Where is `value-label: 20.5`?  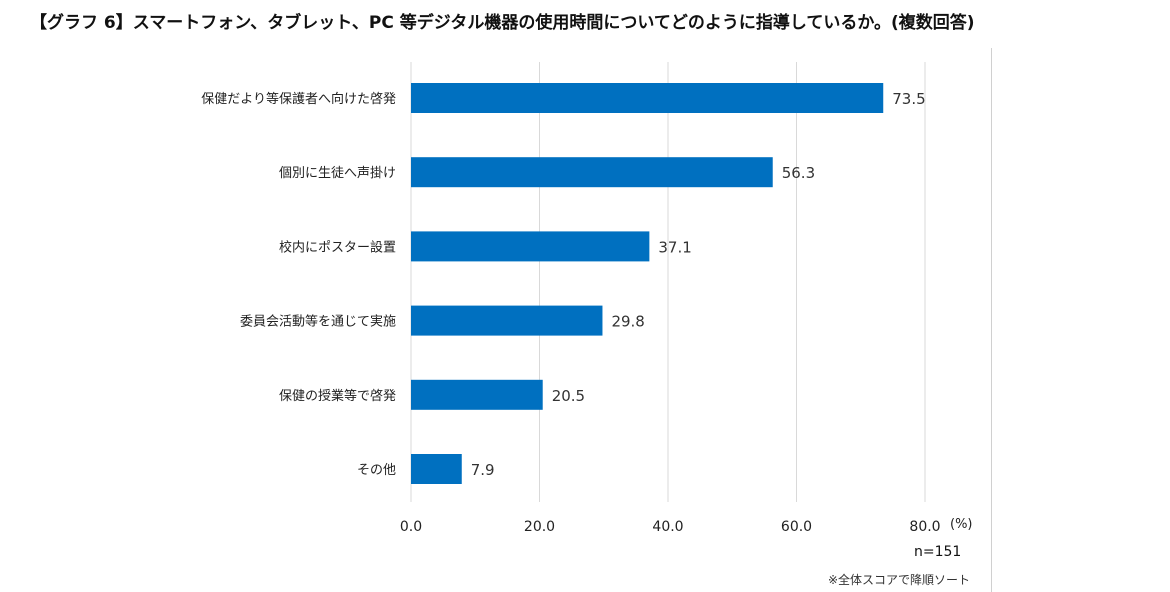 value-label: 20.5 is located at coordinates (568, 396).